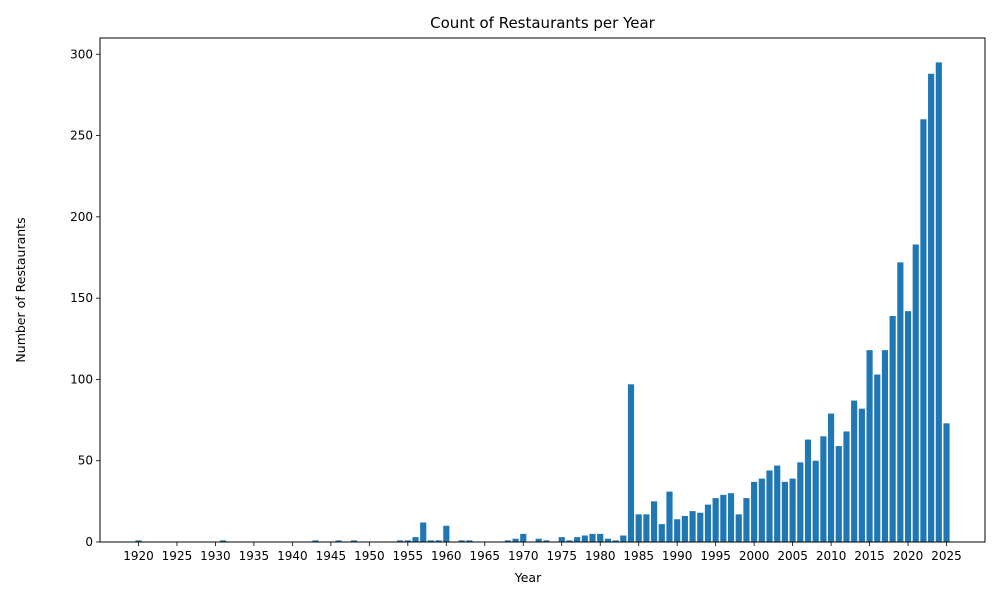  What do you see at coordinates (723, 518) in the screenshot?
I see `bar-1996` at bounding box center [723, 518].